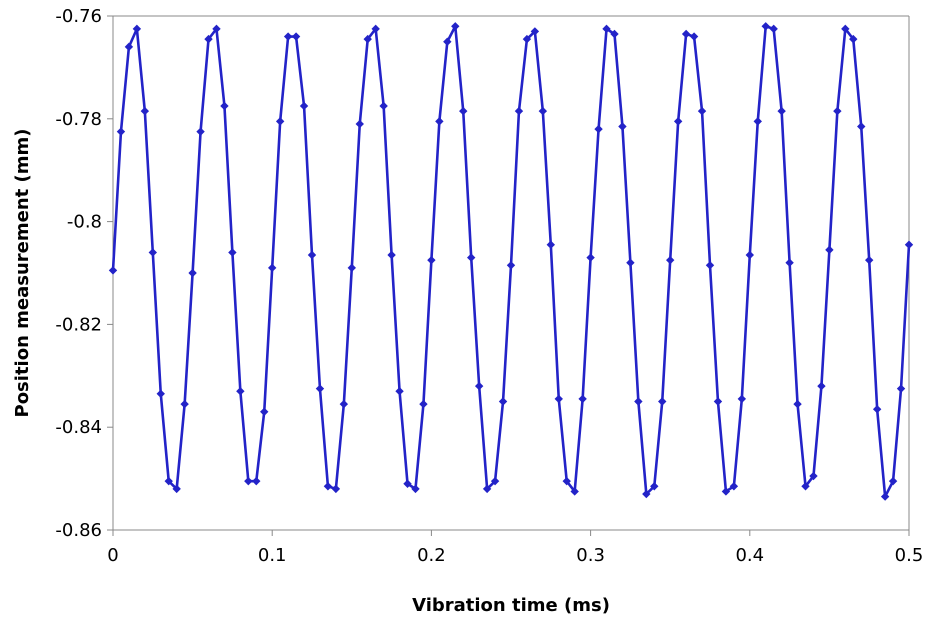 This screenshot has height=625, width=932. Describe the element at coordinates (511, 605) in the screenshot. I see `x-axis-title: Vibration time (ms)` at that location.